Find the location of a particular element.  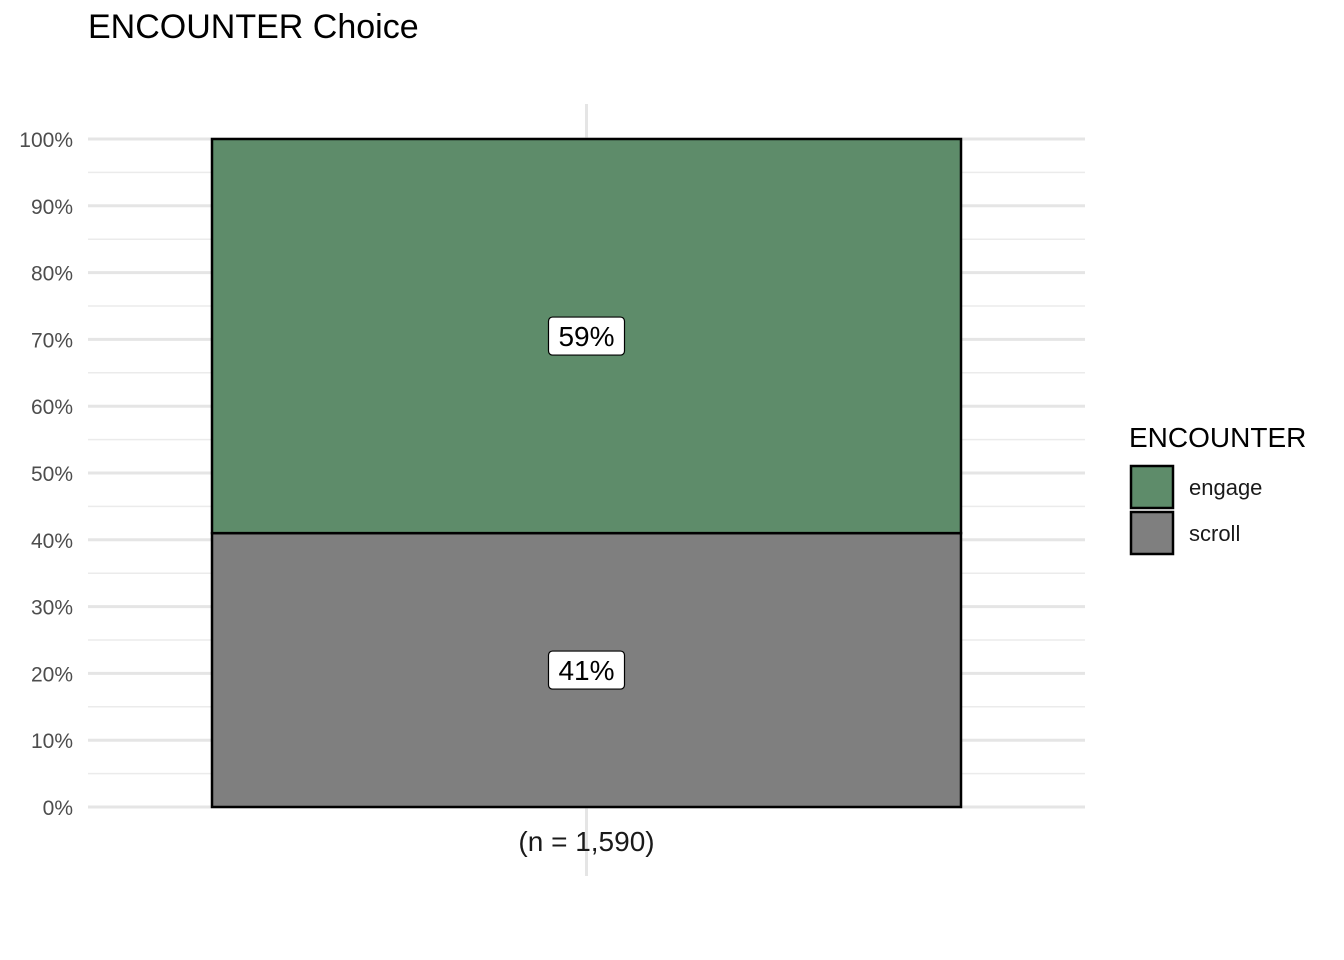

y-tick-label: 40% is located at coordinates (52, 541).